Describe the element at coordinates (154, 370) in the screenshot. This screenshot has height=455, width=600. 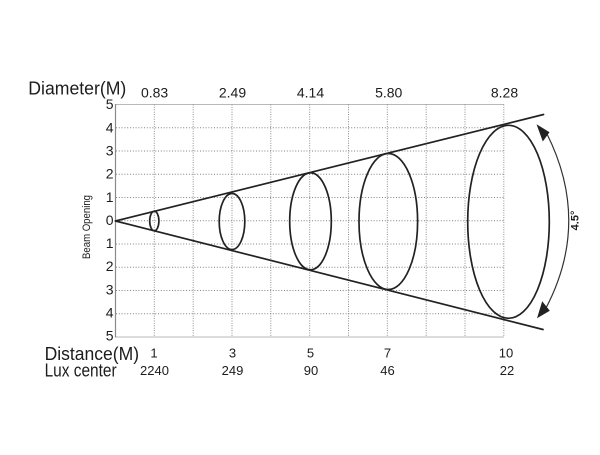
I see `svg-text: 2240` at that location.